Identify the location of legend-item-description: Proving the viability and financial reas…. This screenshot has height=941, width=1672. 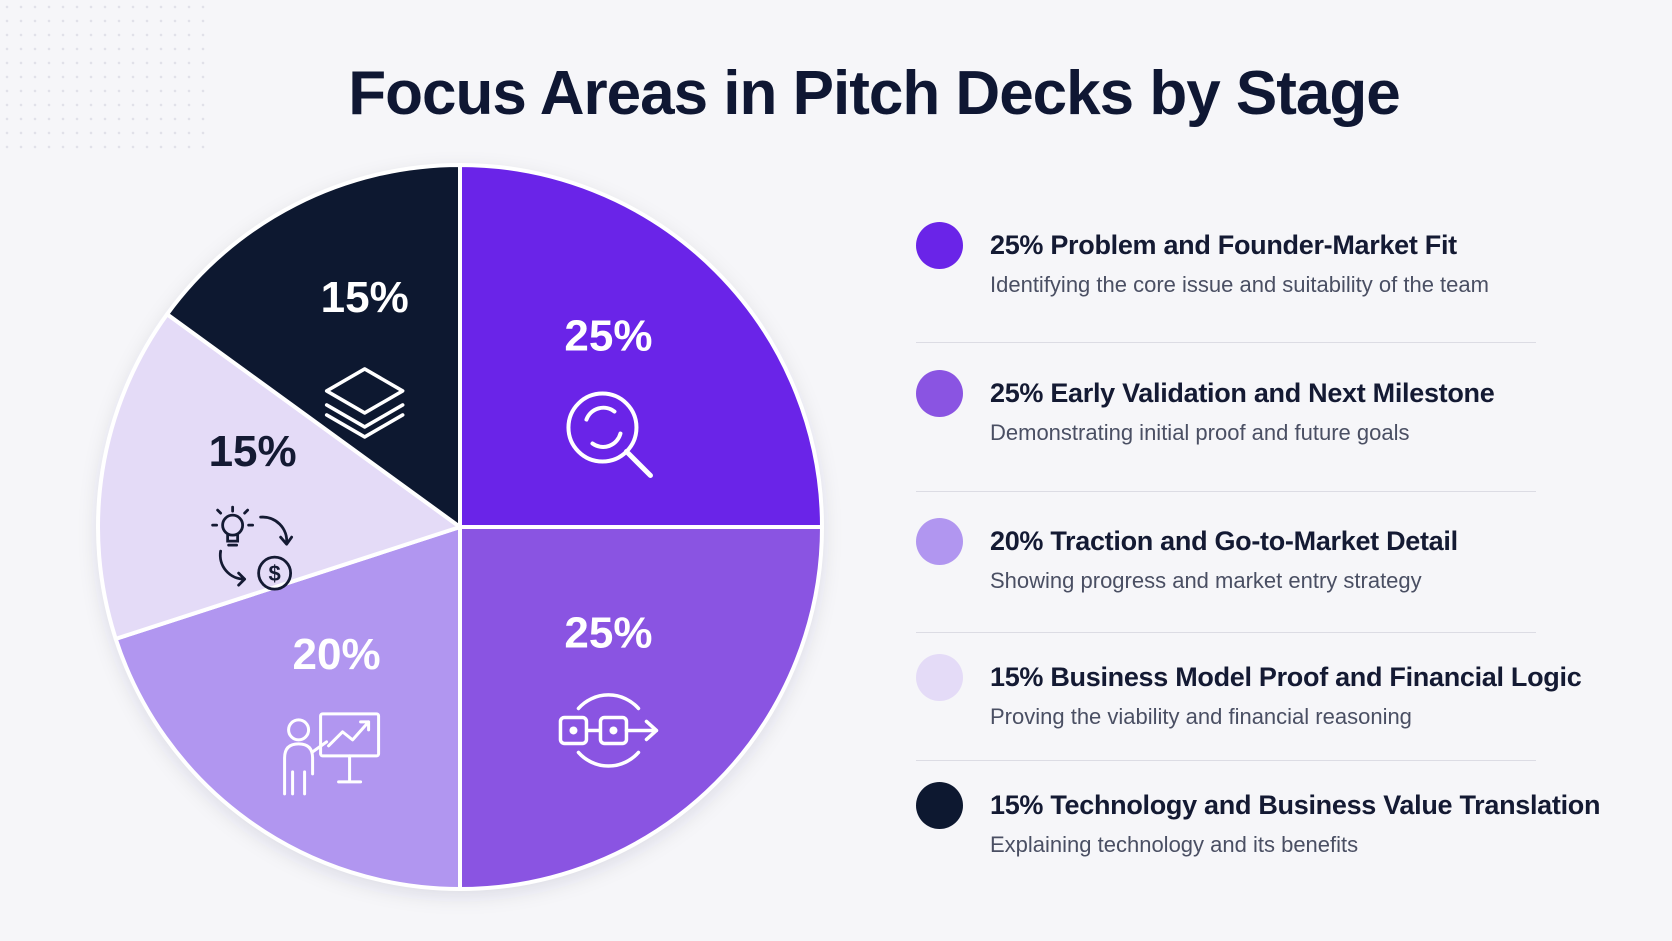
(1201, 716).